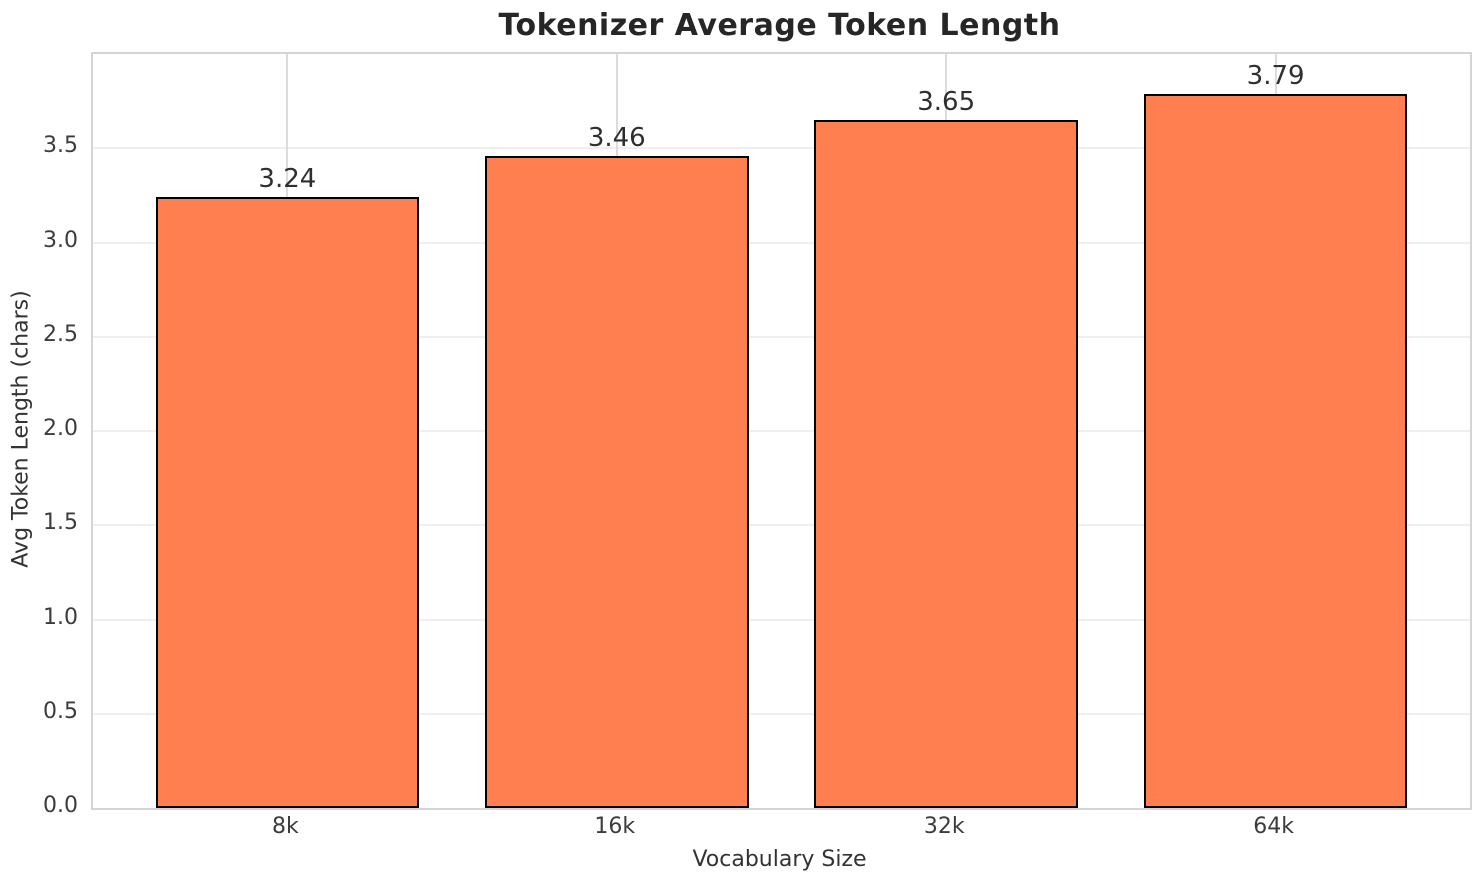 The width and height of the screenshot is (1484, 885). What do you see at coordinates (60, 523) in the screenshot?
I see `ytick-label: 1.5` at bounding box center [60, 523].